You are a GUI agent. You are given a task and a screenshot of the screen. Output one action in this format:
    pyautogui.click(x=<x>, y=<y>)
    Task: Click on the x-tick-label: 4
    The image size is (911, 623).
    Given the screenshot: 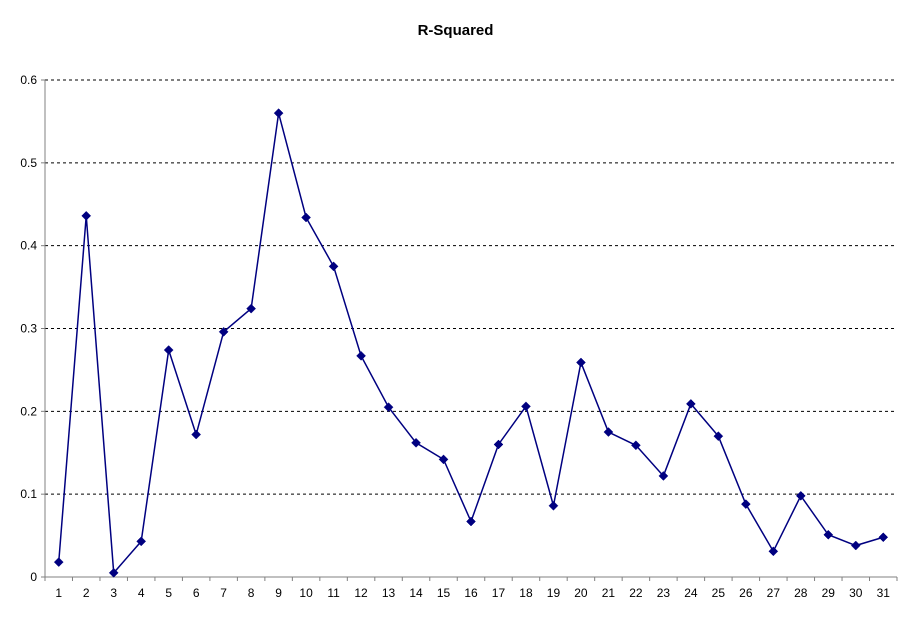 What is the action you would take?
    pyautogui.click(x=141, y=593)
    